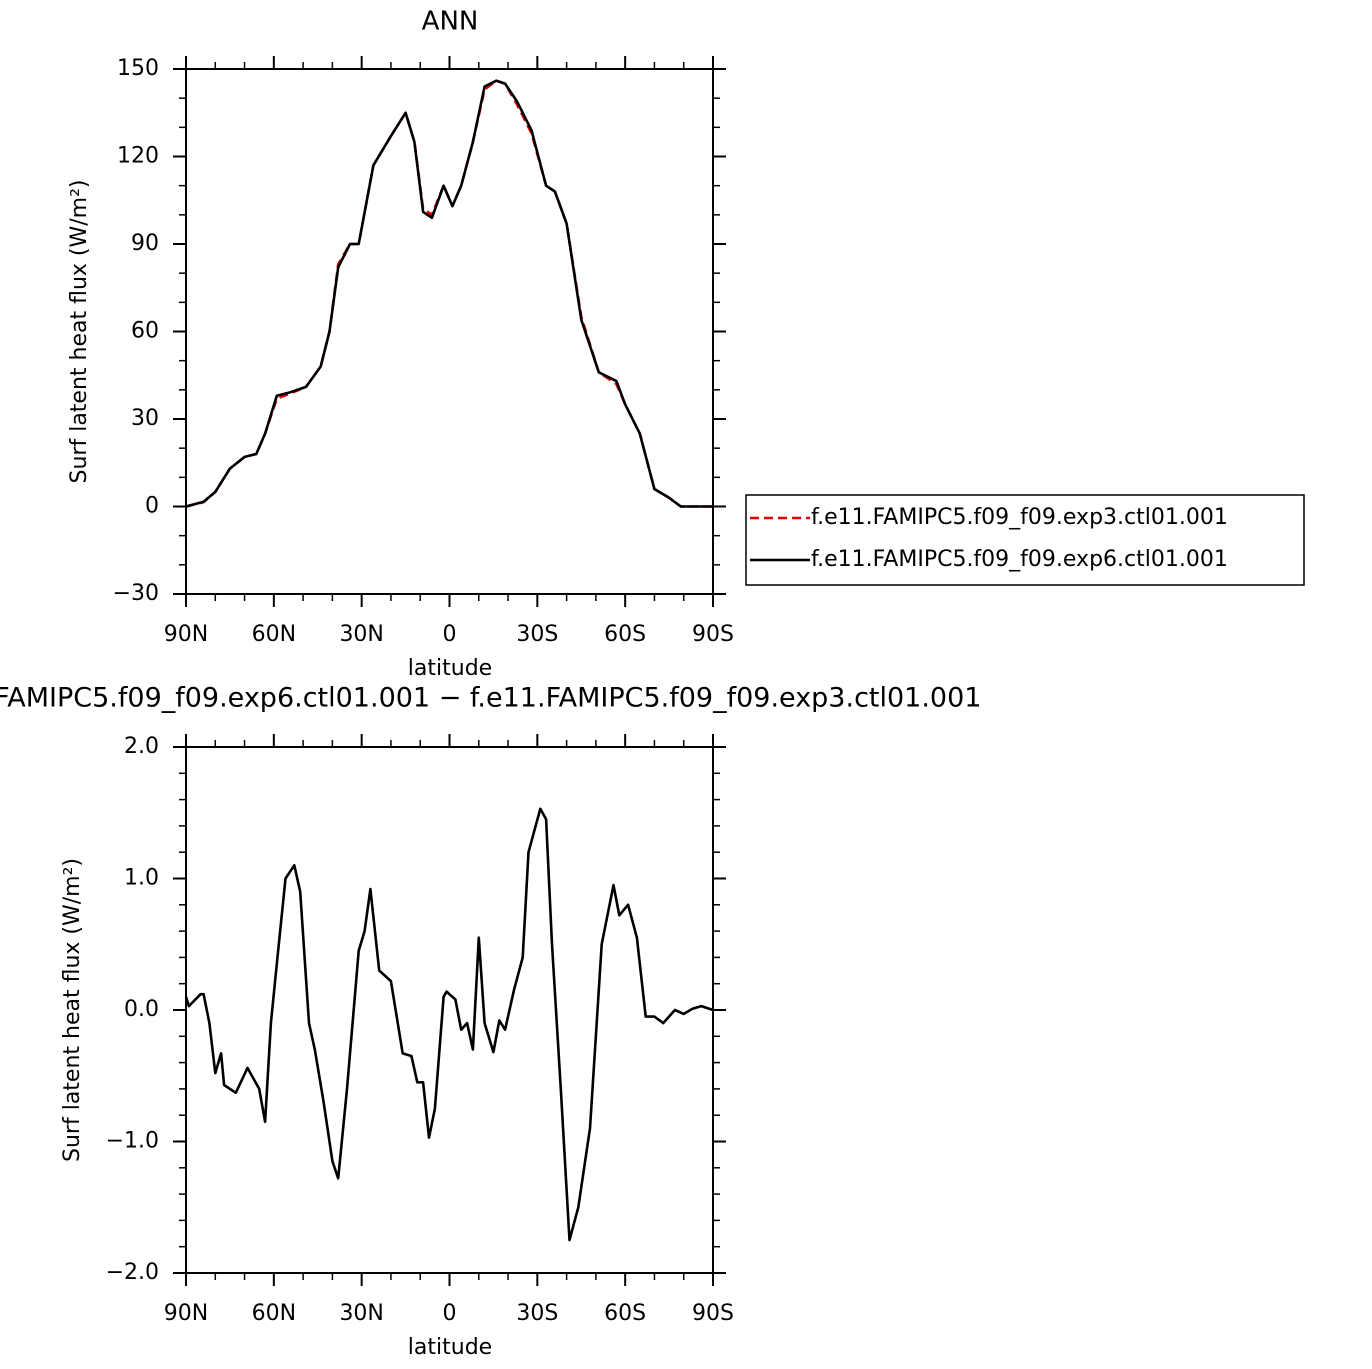 This screenshot has height=1369, width=1372. What do you see at coordinates (138, 68) in the screenshot?
I see `y-tick-label: 150` at bounding box center [138, 68].